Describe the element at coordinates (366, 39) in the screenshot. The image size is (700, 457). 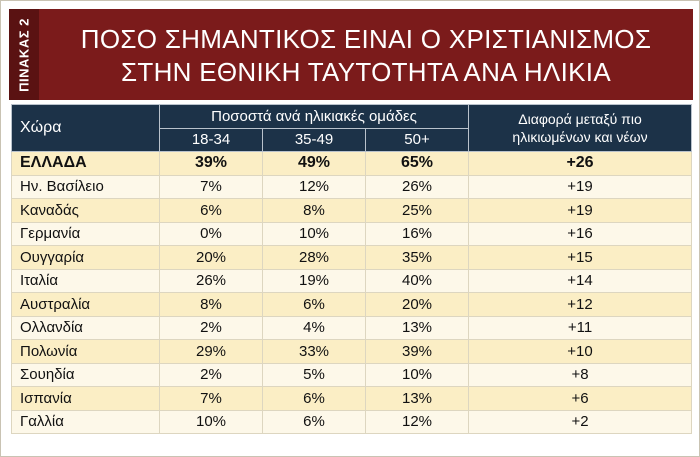
I see `title-line-1: ΠΟΣΟ ΣΗΜΑΝΤΙΚΟΣ ΕΙΝΑΙ Ο ΧΡΙΣΤΙΑΝΙΣΜΟΣ` at that location.